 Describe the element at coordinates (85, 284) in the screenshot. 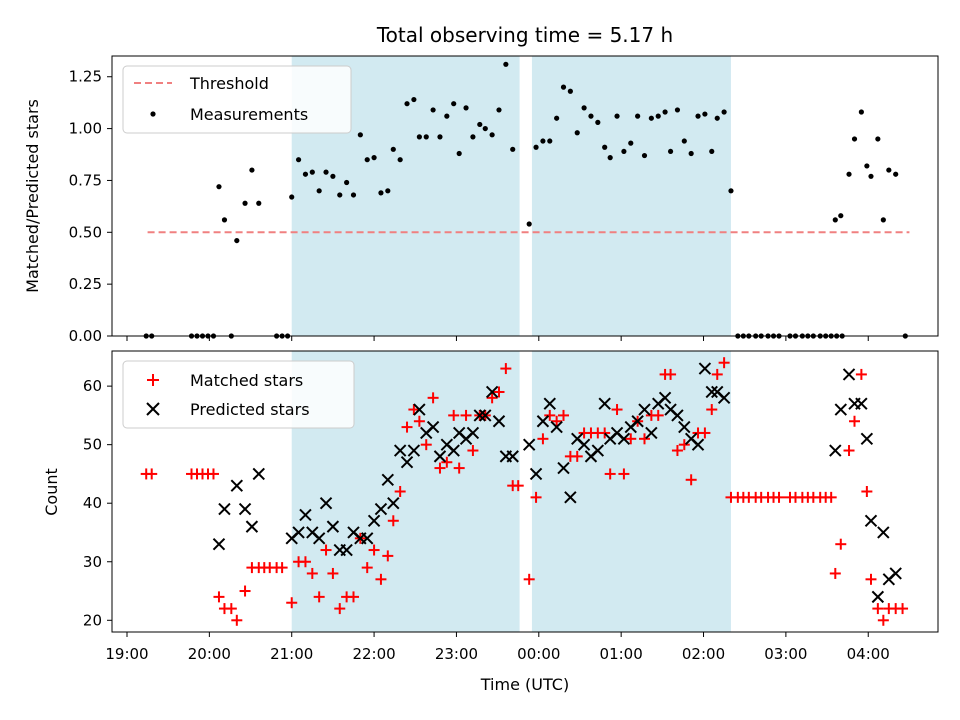

I see `ratio-y-tick-label: 0.25` at that location.